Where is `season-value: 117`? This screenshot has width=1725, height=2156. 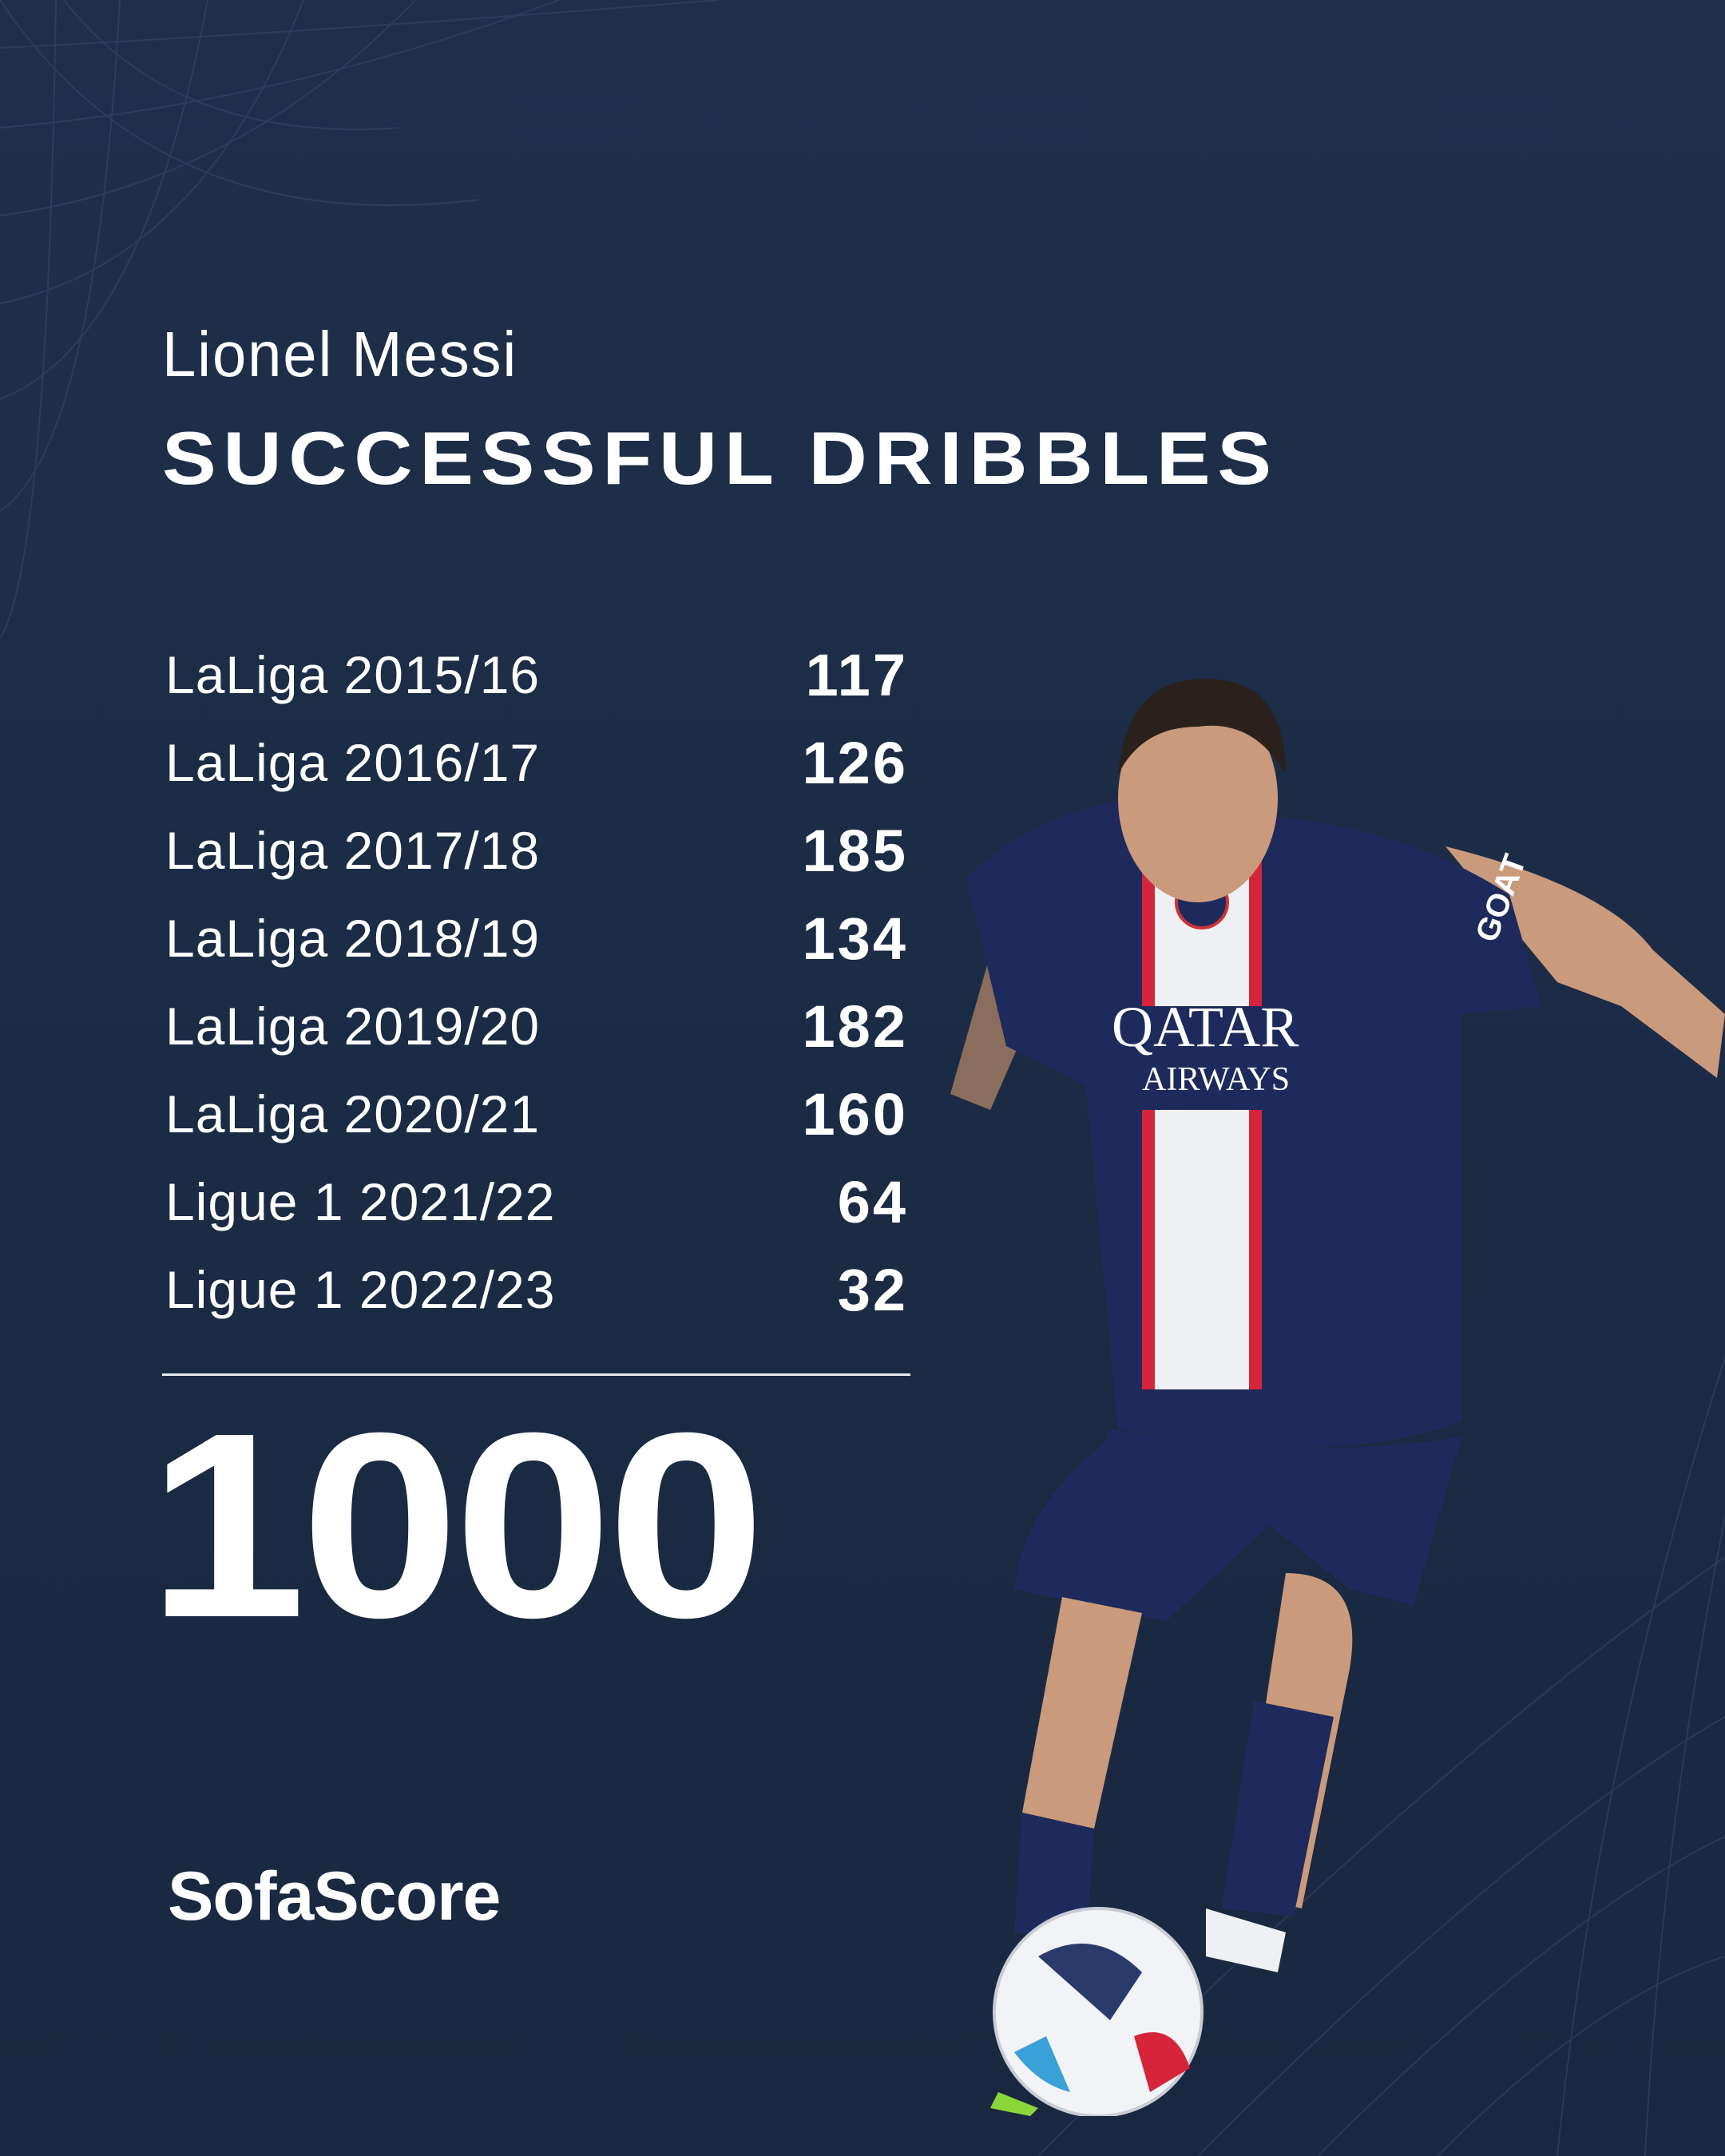 season-value: 117 is located at coordinates (856, 674).